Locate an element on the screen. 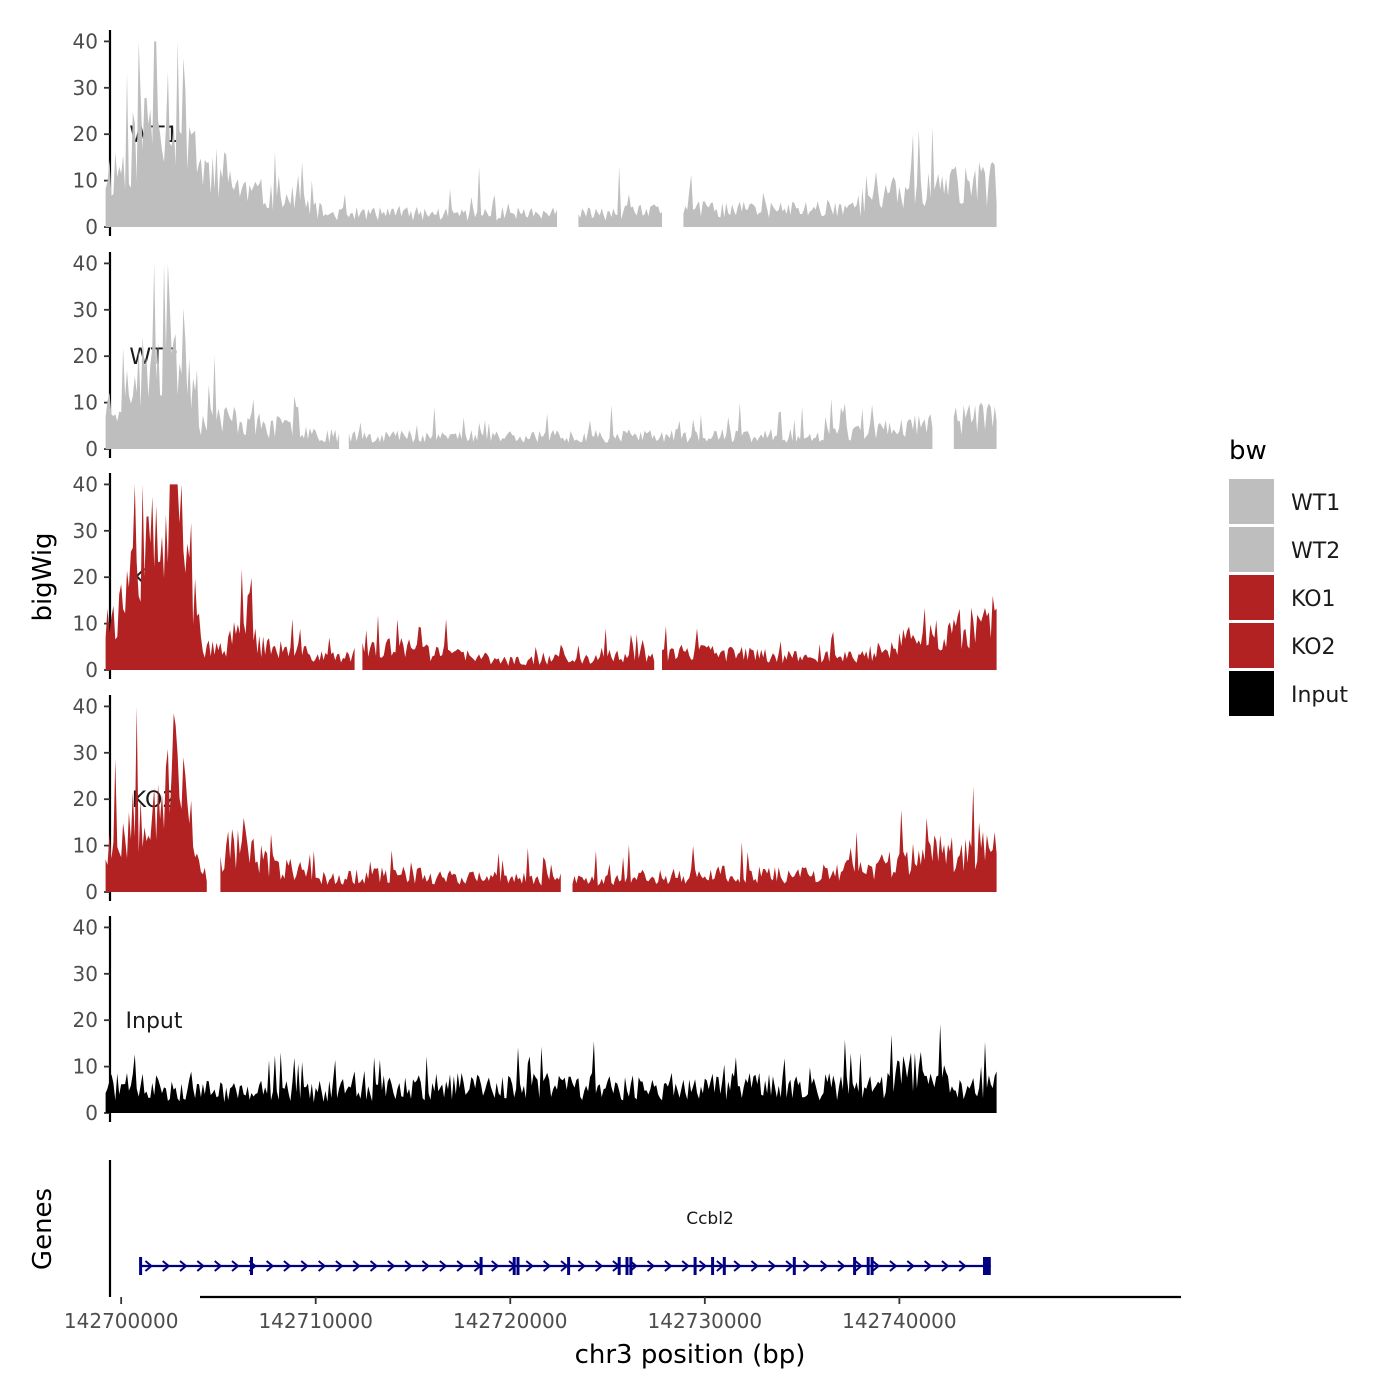  track-wt1: 010203040WT1 is located at coordinates (535, 134).